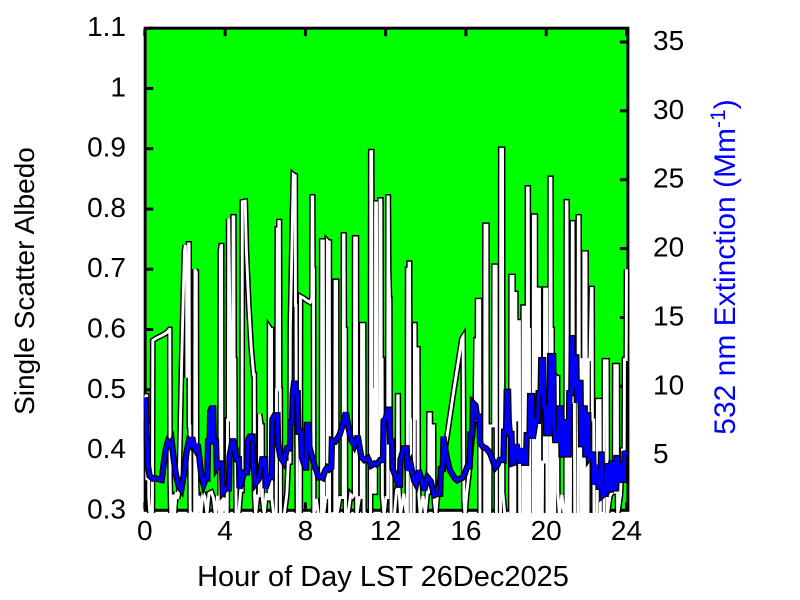  Describe the element at coordinates (668, 109) in the screenshot. I see `svg-text: 30` at that location.